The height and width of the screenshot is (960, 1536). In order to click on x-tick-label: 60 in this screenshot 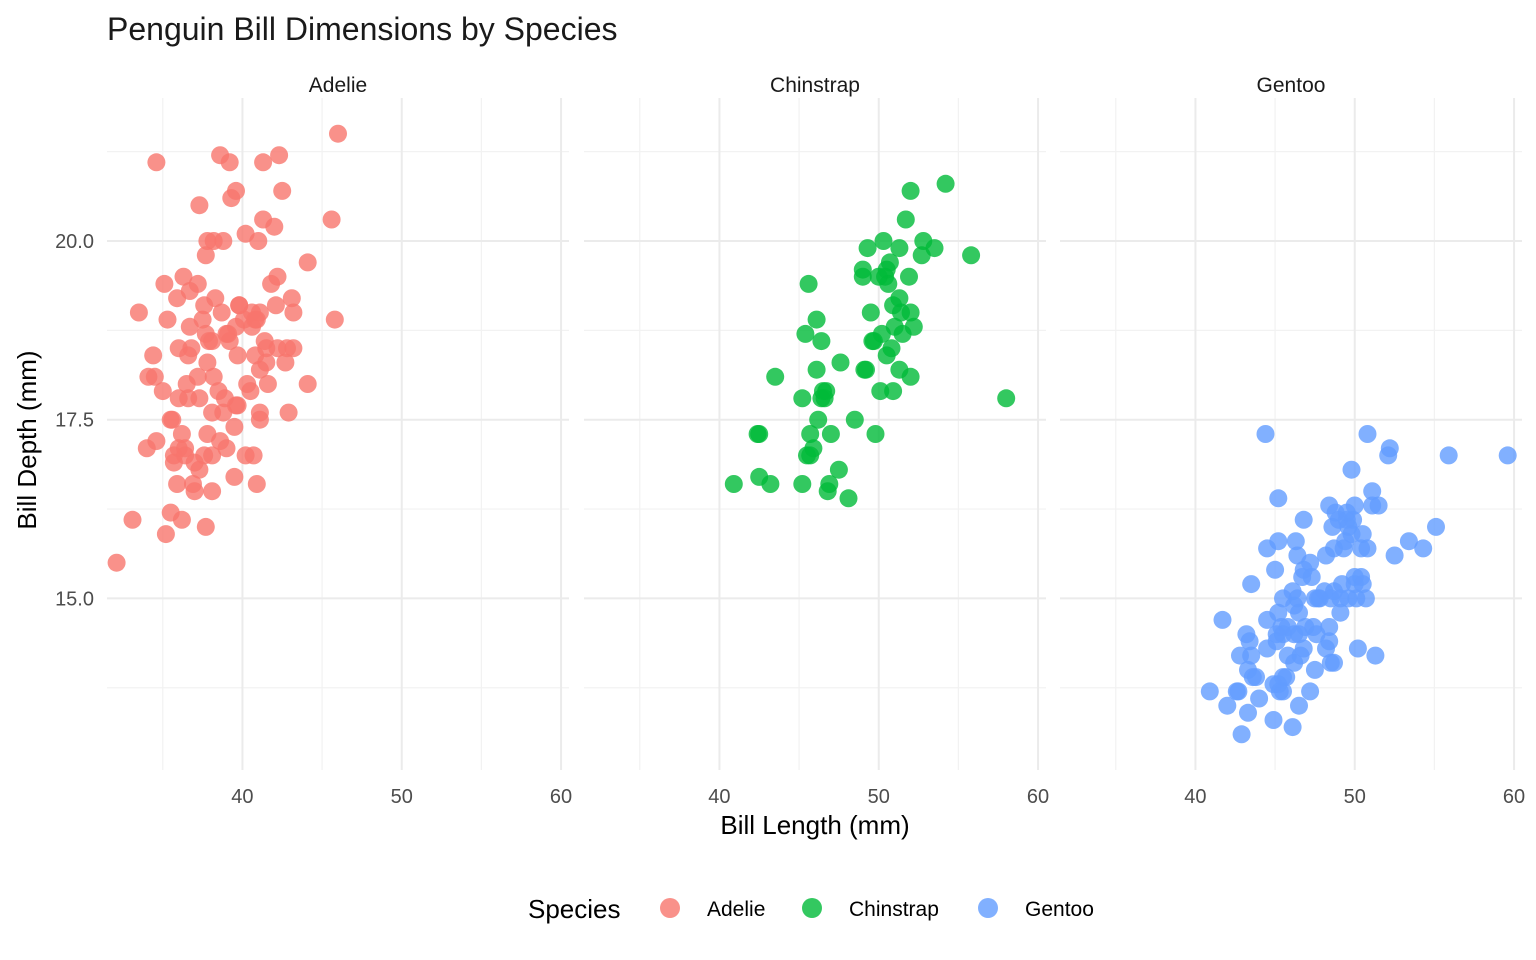, I will do `click(1038, 797)`.